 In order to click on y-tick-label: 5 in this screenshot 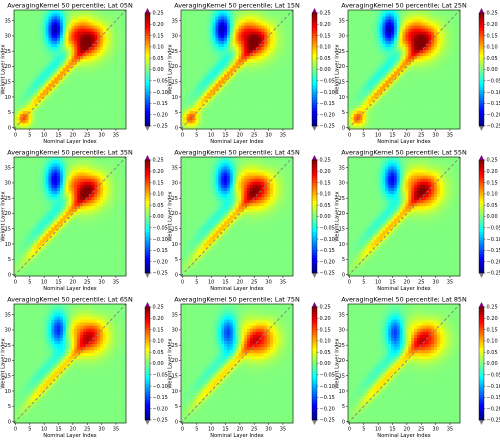, I will do `click(176, 113)`.